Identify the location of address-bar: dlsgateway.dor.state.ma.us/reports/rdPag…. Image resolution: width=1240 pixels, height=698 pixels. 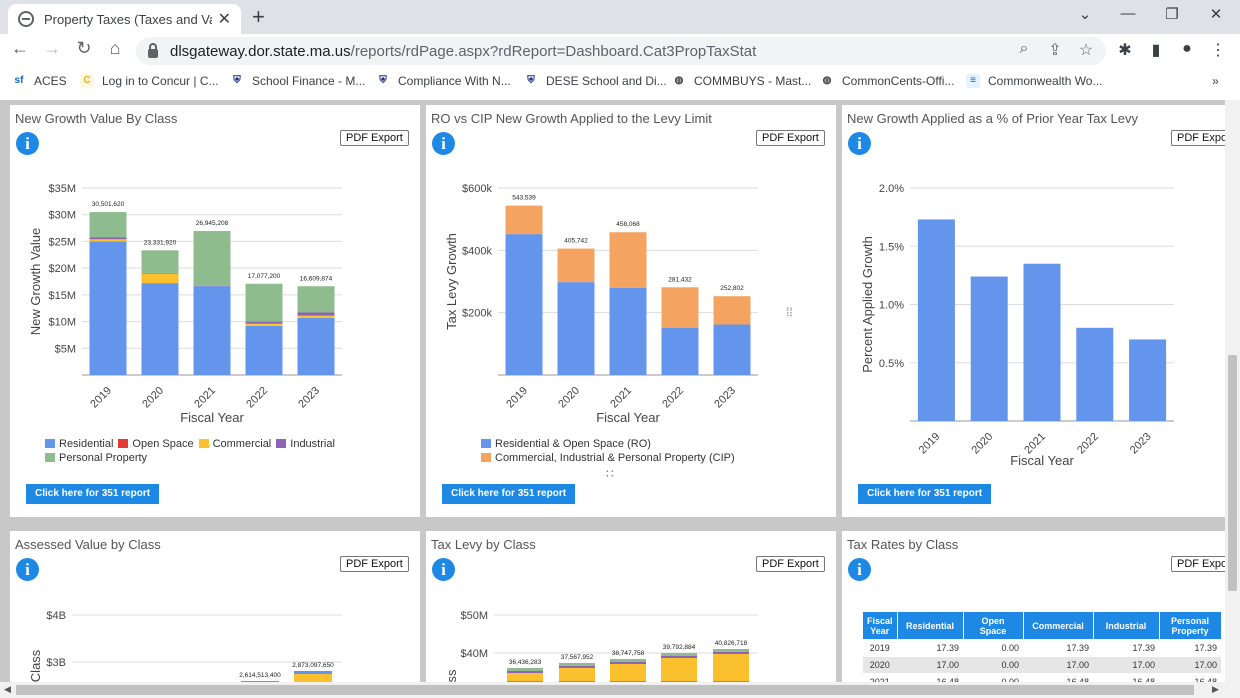
(621, 51).